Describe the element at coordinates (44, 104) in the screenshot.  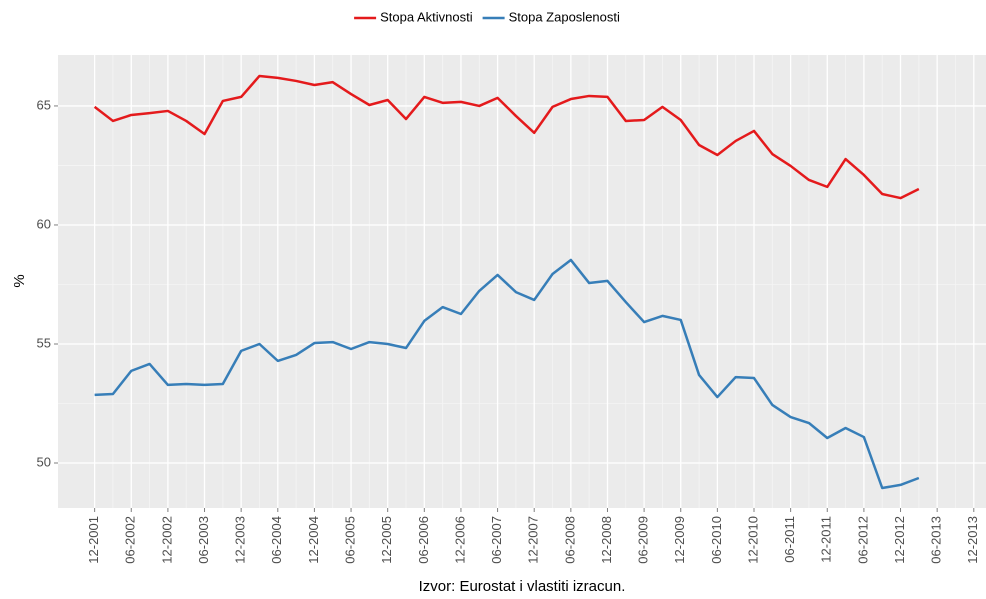
I see `y-tick-label: 65` at that location.